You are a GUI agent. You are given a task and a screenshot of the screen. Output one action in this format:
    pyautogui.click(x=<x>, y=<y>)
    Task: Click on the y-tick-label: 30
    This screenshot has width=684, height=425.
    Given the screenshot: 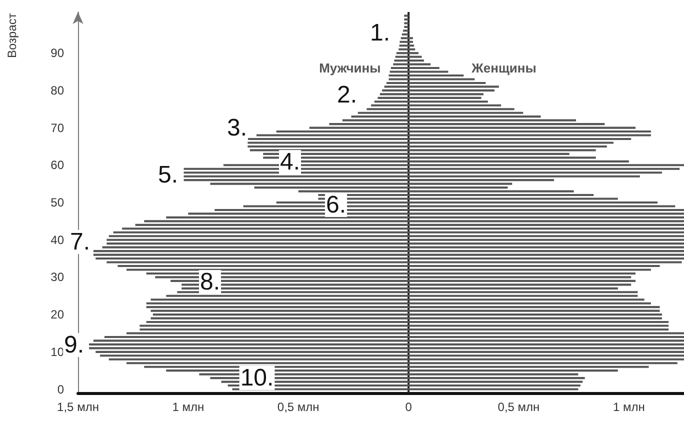 What is the action you would take?
    pyautogui.click(x=57, y=277)
    